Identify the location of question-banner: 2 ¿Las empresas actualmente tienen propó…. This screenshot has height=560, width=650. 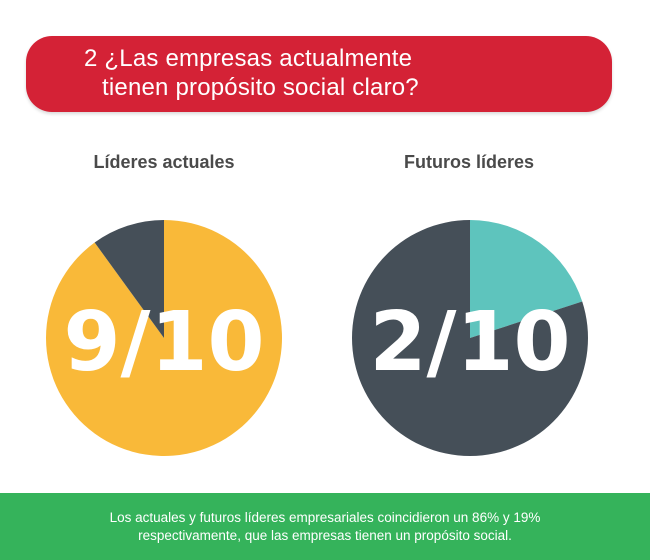
(319, 74).